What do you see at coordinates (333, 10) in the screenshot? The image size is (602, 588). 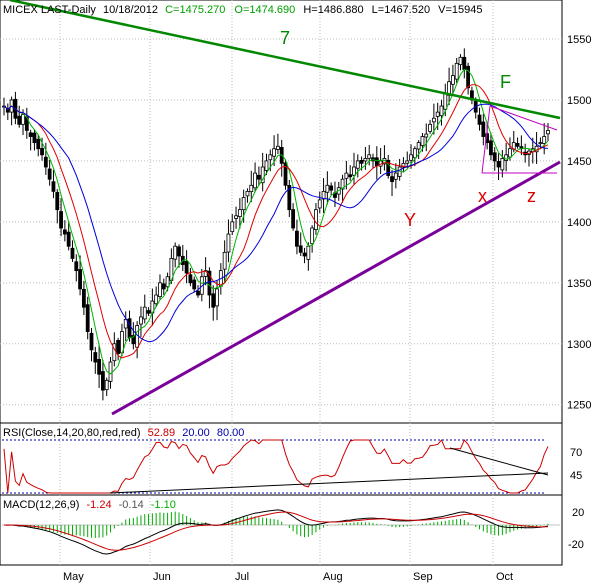 I see `header-high: H=1486.880` at bounding box center [333, 10].